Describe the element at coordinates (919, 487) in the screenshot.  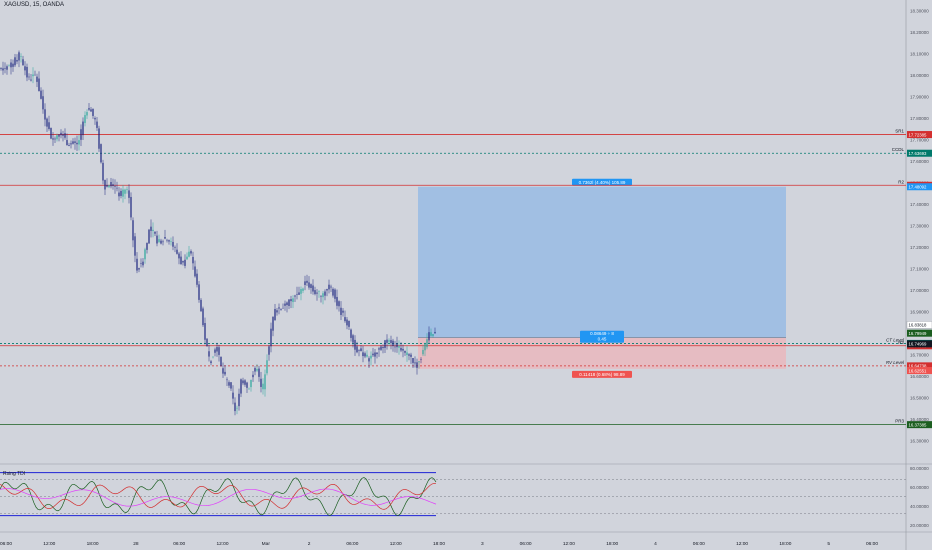
I see `rsi-y-tick-label: 60.00000` at that location.